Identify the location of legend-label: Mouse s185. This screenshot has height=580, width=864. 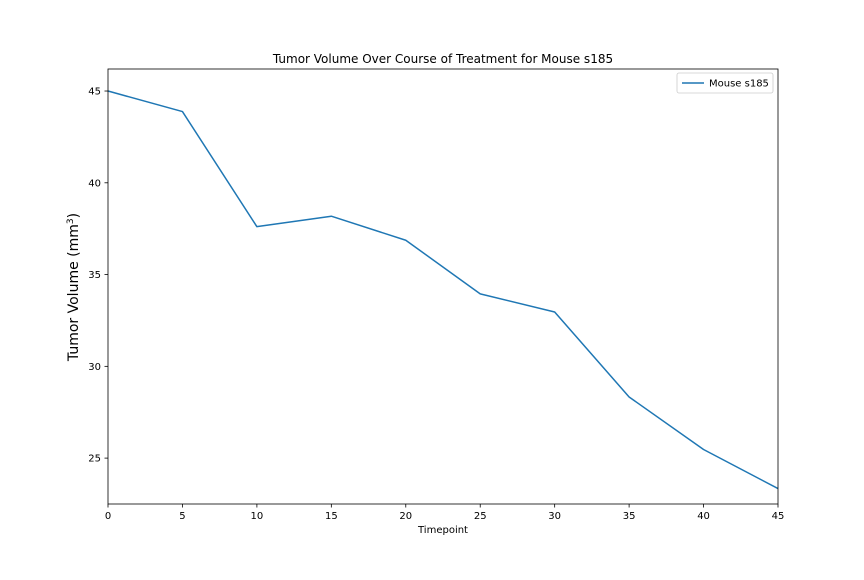
(739, 84).